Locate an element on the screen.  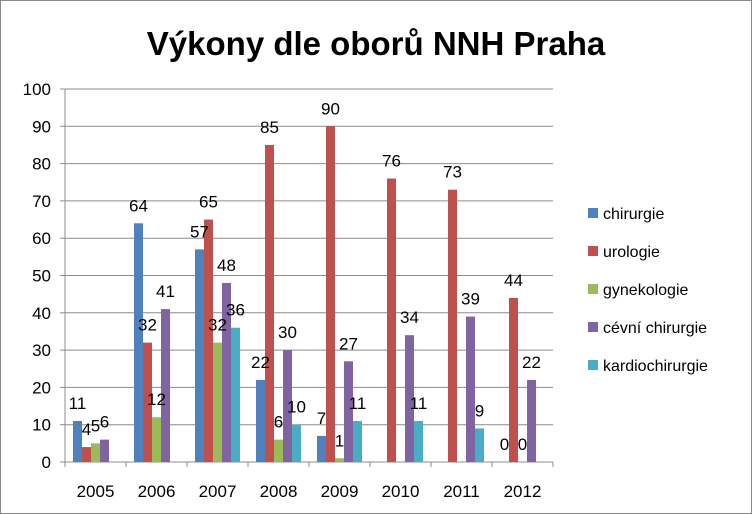
x-tick-label: 2005 is located at coordinates (96, 491).